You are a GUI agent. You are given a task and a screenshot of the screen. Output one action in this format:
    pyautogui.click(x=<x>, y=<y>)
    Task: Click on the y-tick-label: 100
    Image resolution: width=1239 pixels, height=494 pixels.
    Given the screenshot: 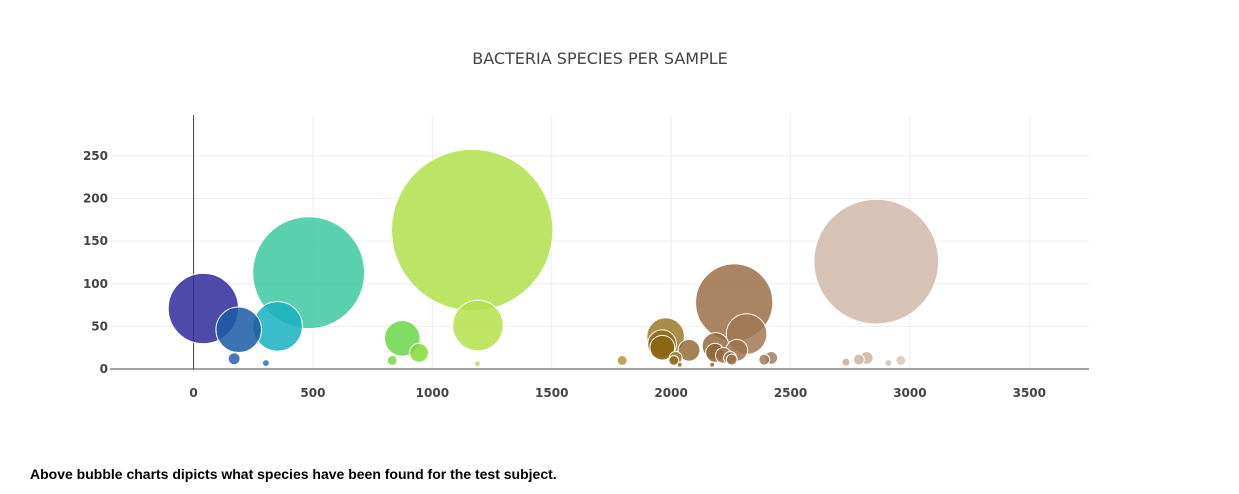 What is the action you would take?
    pyautogui.click(x=95, y=284)
    